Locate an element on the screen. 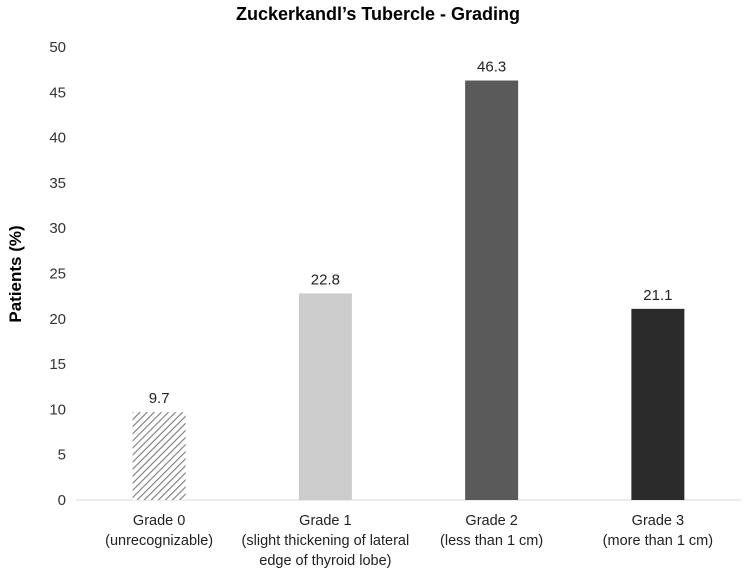 The width and height of the screenshot is (756, 575). data-label: 9.7 is located at coordinates (159, 398).